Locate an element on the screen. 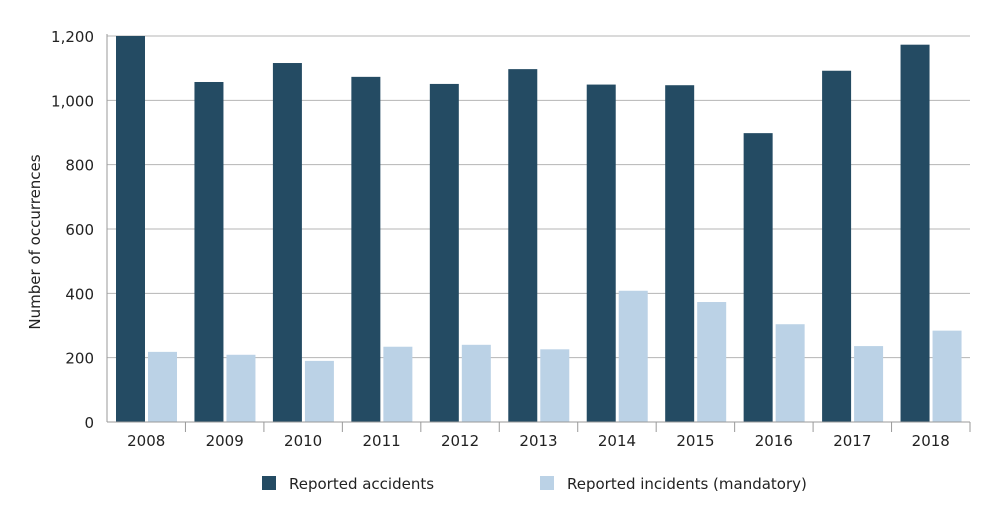 The image size is (1000, 509). x-tick-label: 2008 is located at coordinates (146, 441).